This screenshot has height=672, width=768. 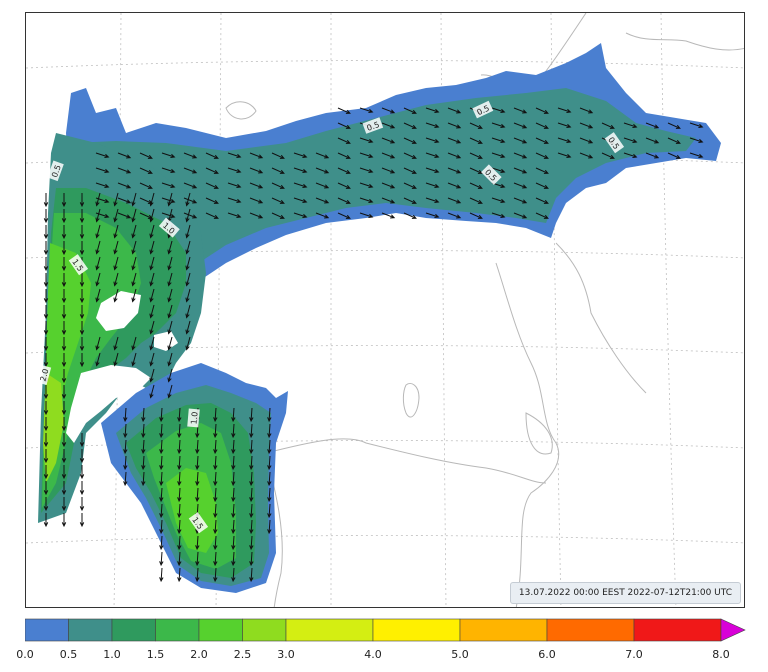 I want to click on contour-label: 0.5, so click(x=373, y=125).